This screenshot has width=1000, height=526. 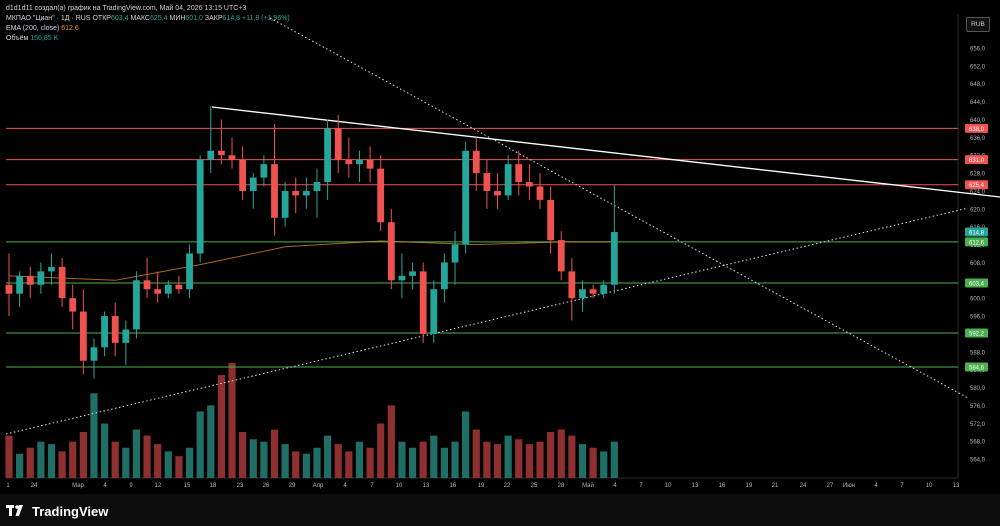 I want to click on tradingview-logo-icon, so click(x=14, y=510).